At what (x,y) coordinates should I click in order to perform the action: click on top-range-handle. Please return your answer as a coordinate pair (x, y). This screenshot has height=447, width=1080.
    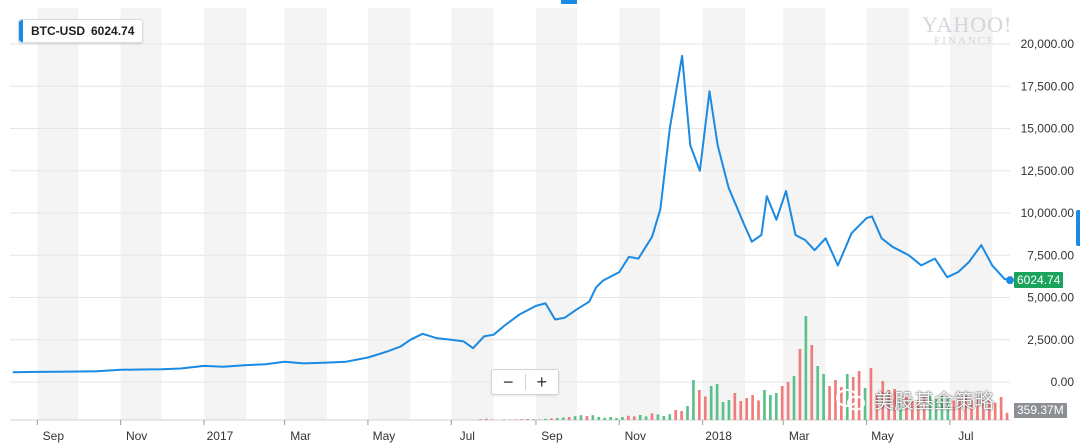
    Looking at the image, I should click on (569, 2).